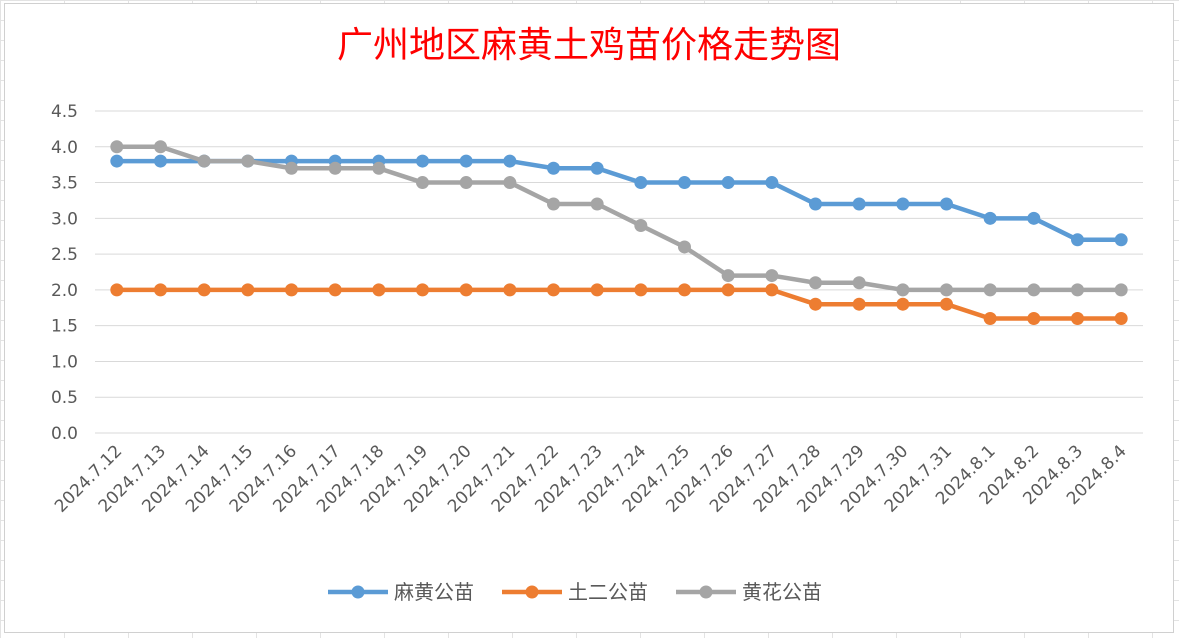  I want to click on y-tick-label: 2.0, so click(64, 291).